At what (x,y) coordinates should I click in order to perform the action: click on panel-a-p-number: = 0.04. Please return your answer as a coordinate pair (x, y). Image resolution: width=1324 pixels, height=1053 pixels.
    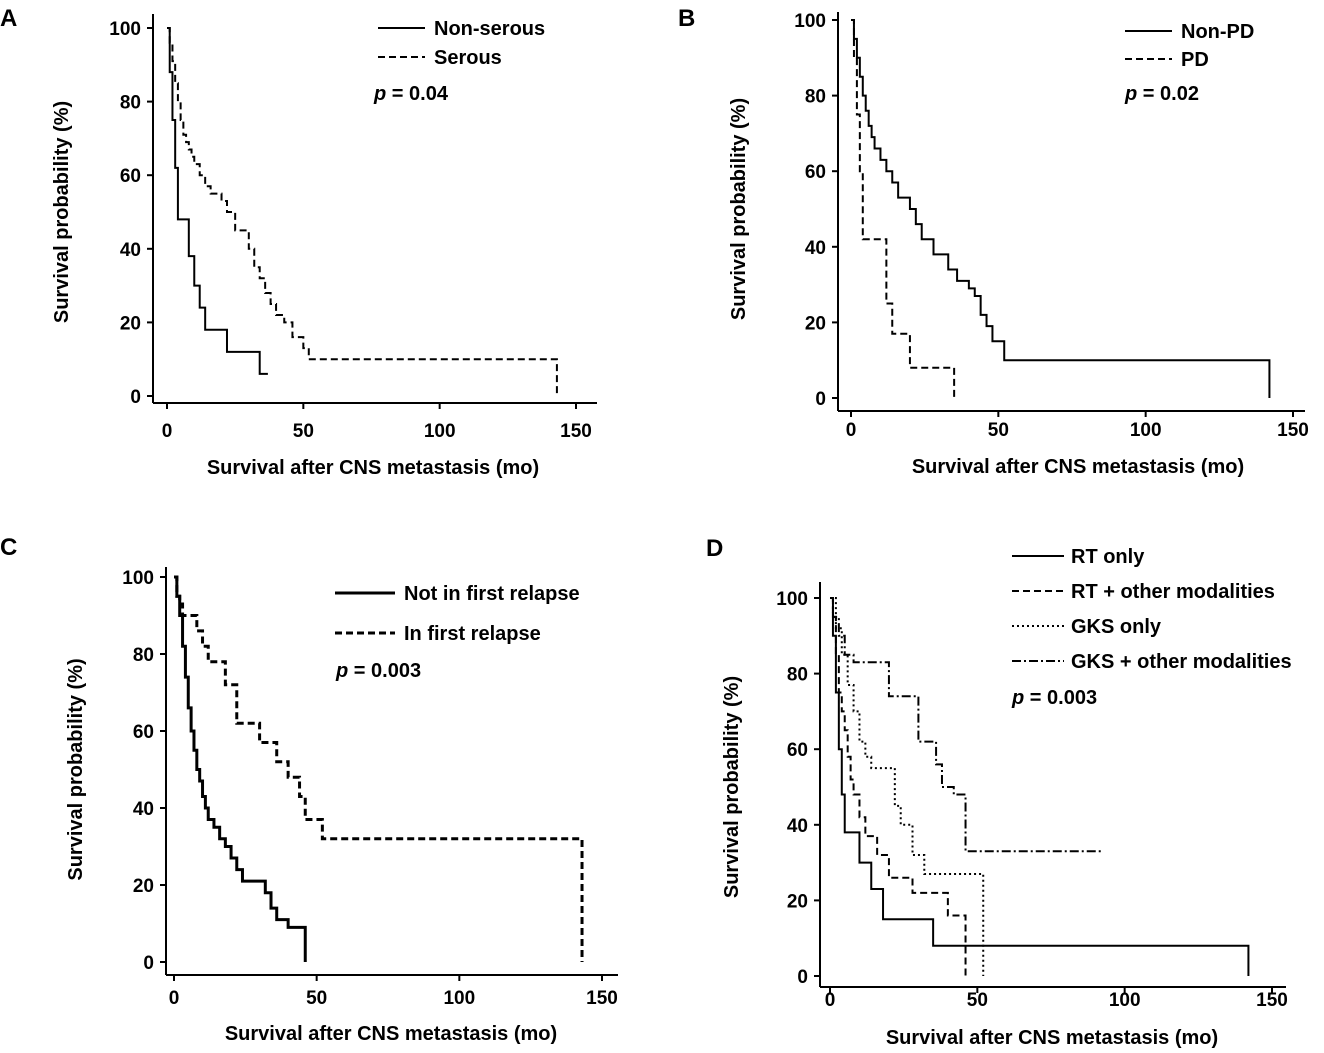
    Looking at the image, I should click on (417, 94).